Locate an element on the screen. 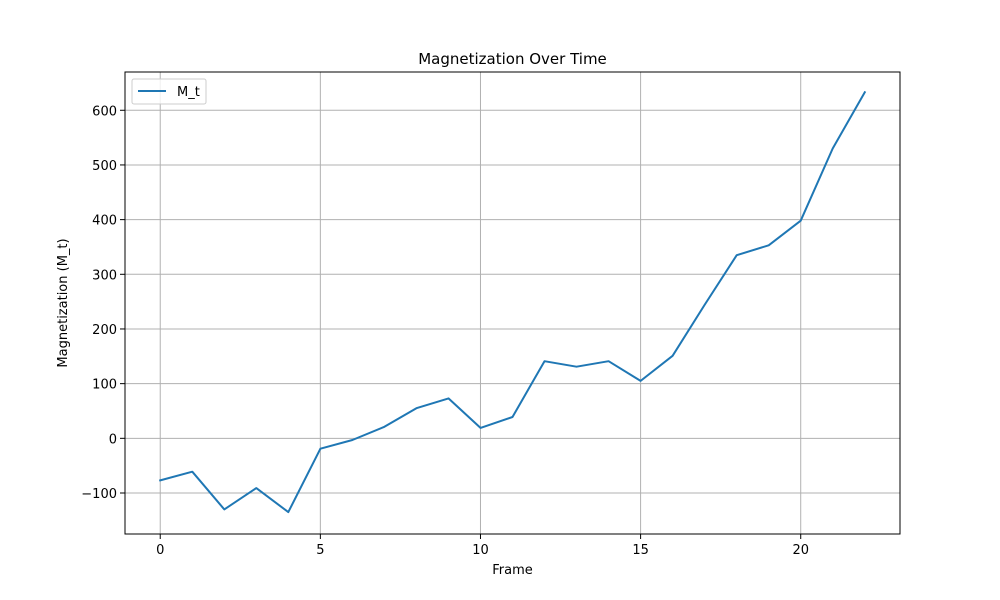  y-tick-label: 600 is located at coordinates (104, 111).